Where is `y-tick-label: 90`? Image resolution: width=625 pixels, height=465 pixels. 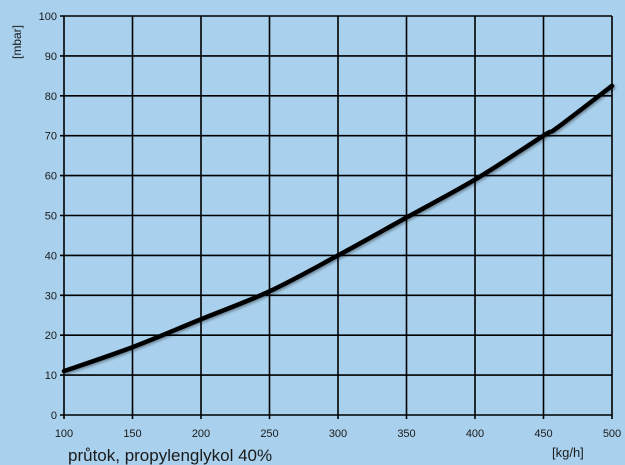 y-tick-label: 90 is located at coordinates (51, 57).